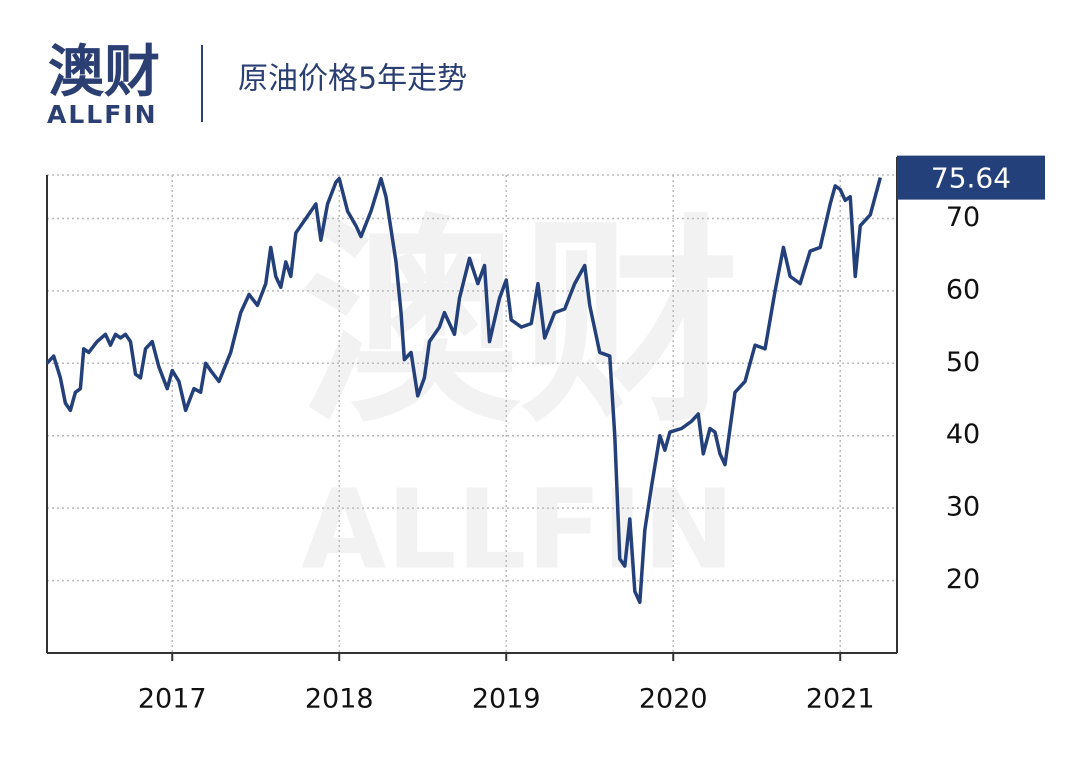  Describe the element at coordinates (673, 699) in the screenshot. I see `x-tick-label: 2020` at that location.